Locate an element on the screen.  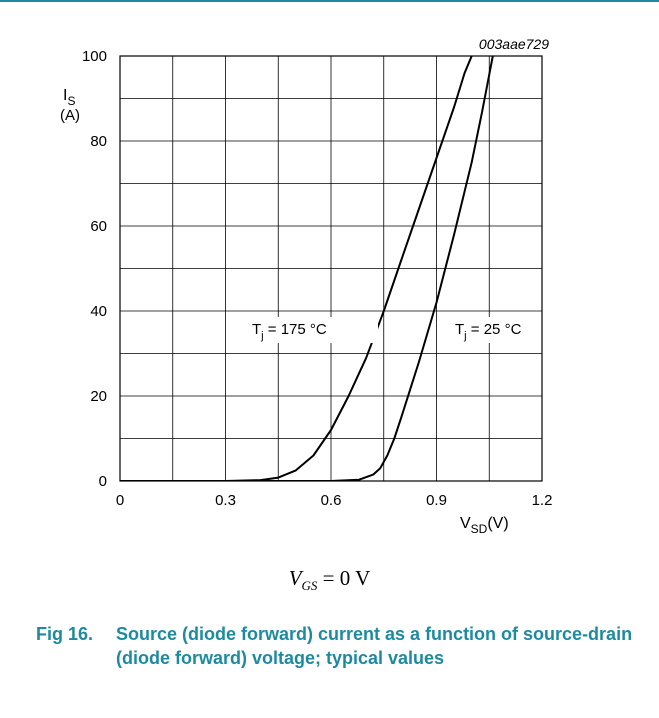
test-condition: VGS = 0 V is located at coordinates (329, 580).